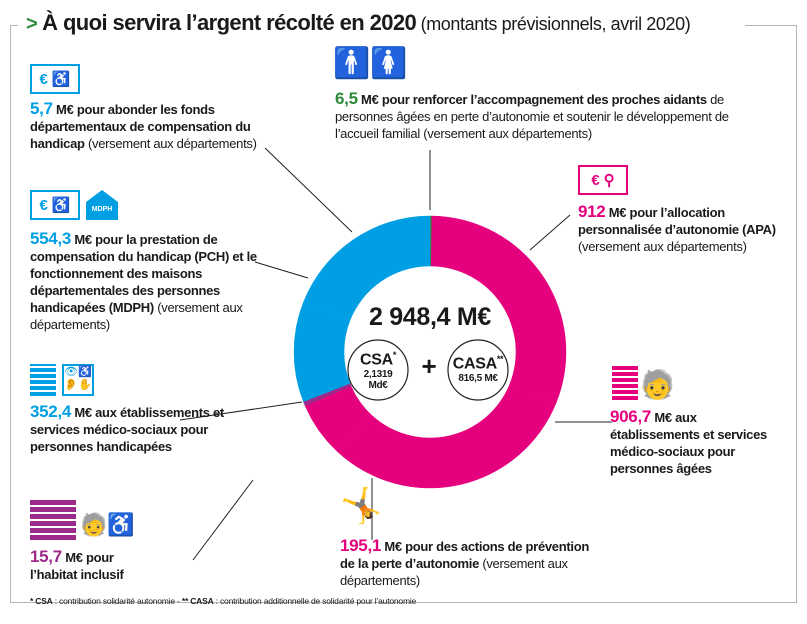 The width and height of the screenshot is (807, 624). I want to click on footnote-casa: ** CASA, so click(197, 601).